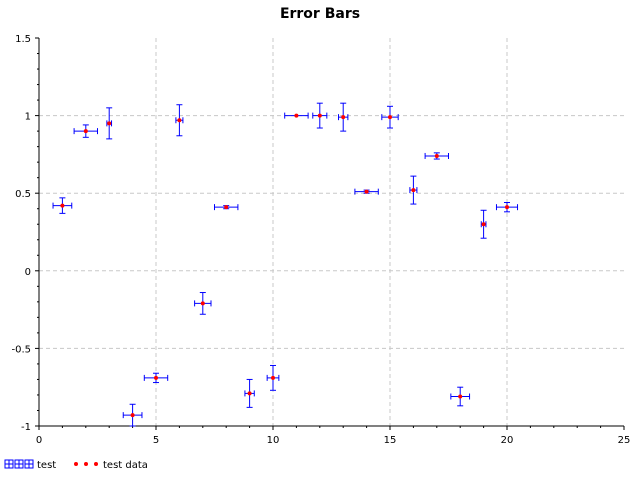 The width and height of the screenshot is (640, 480). Describe the element at coordinates (390, 440) in the screenshot. I see `x-tick-label: 15` at that location.